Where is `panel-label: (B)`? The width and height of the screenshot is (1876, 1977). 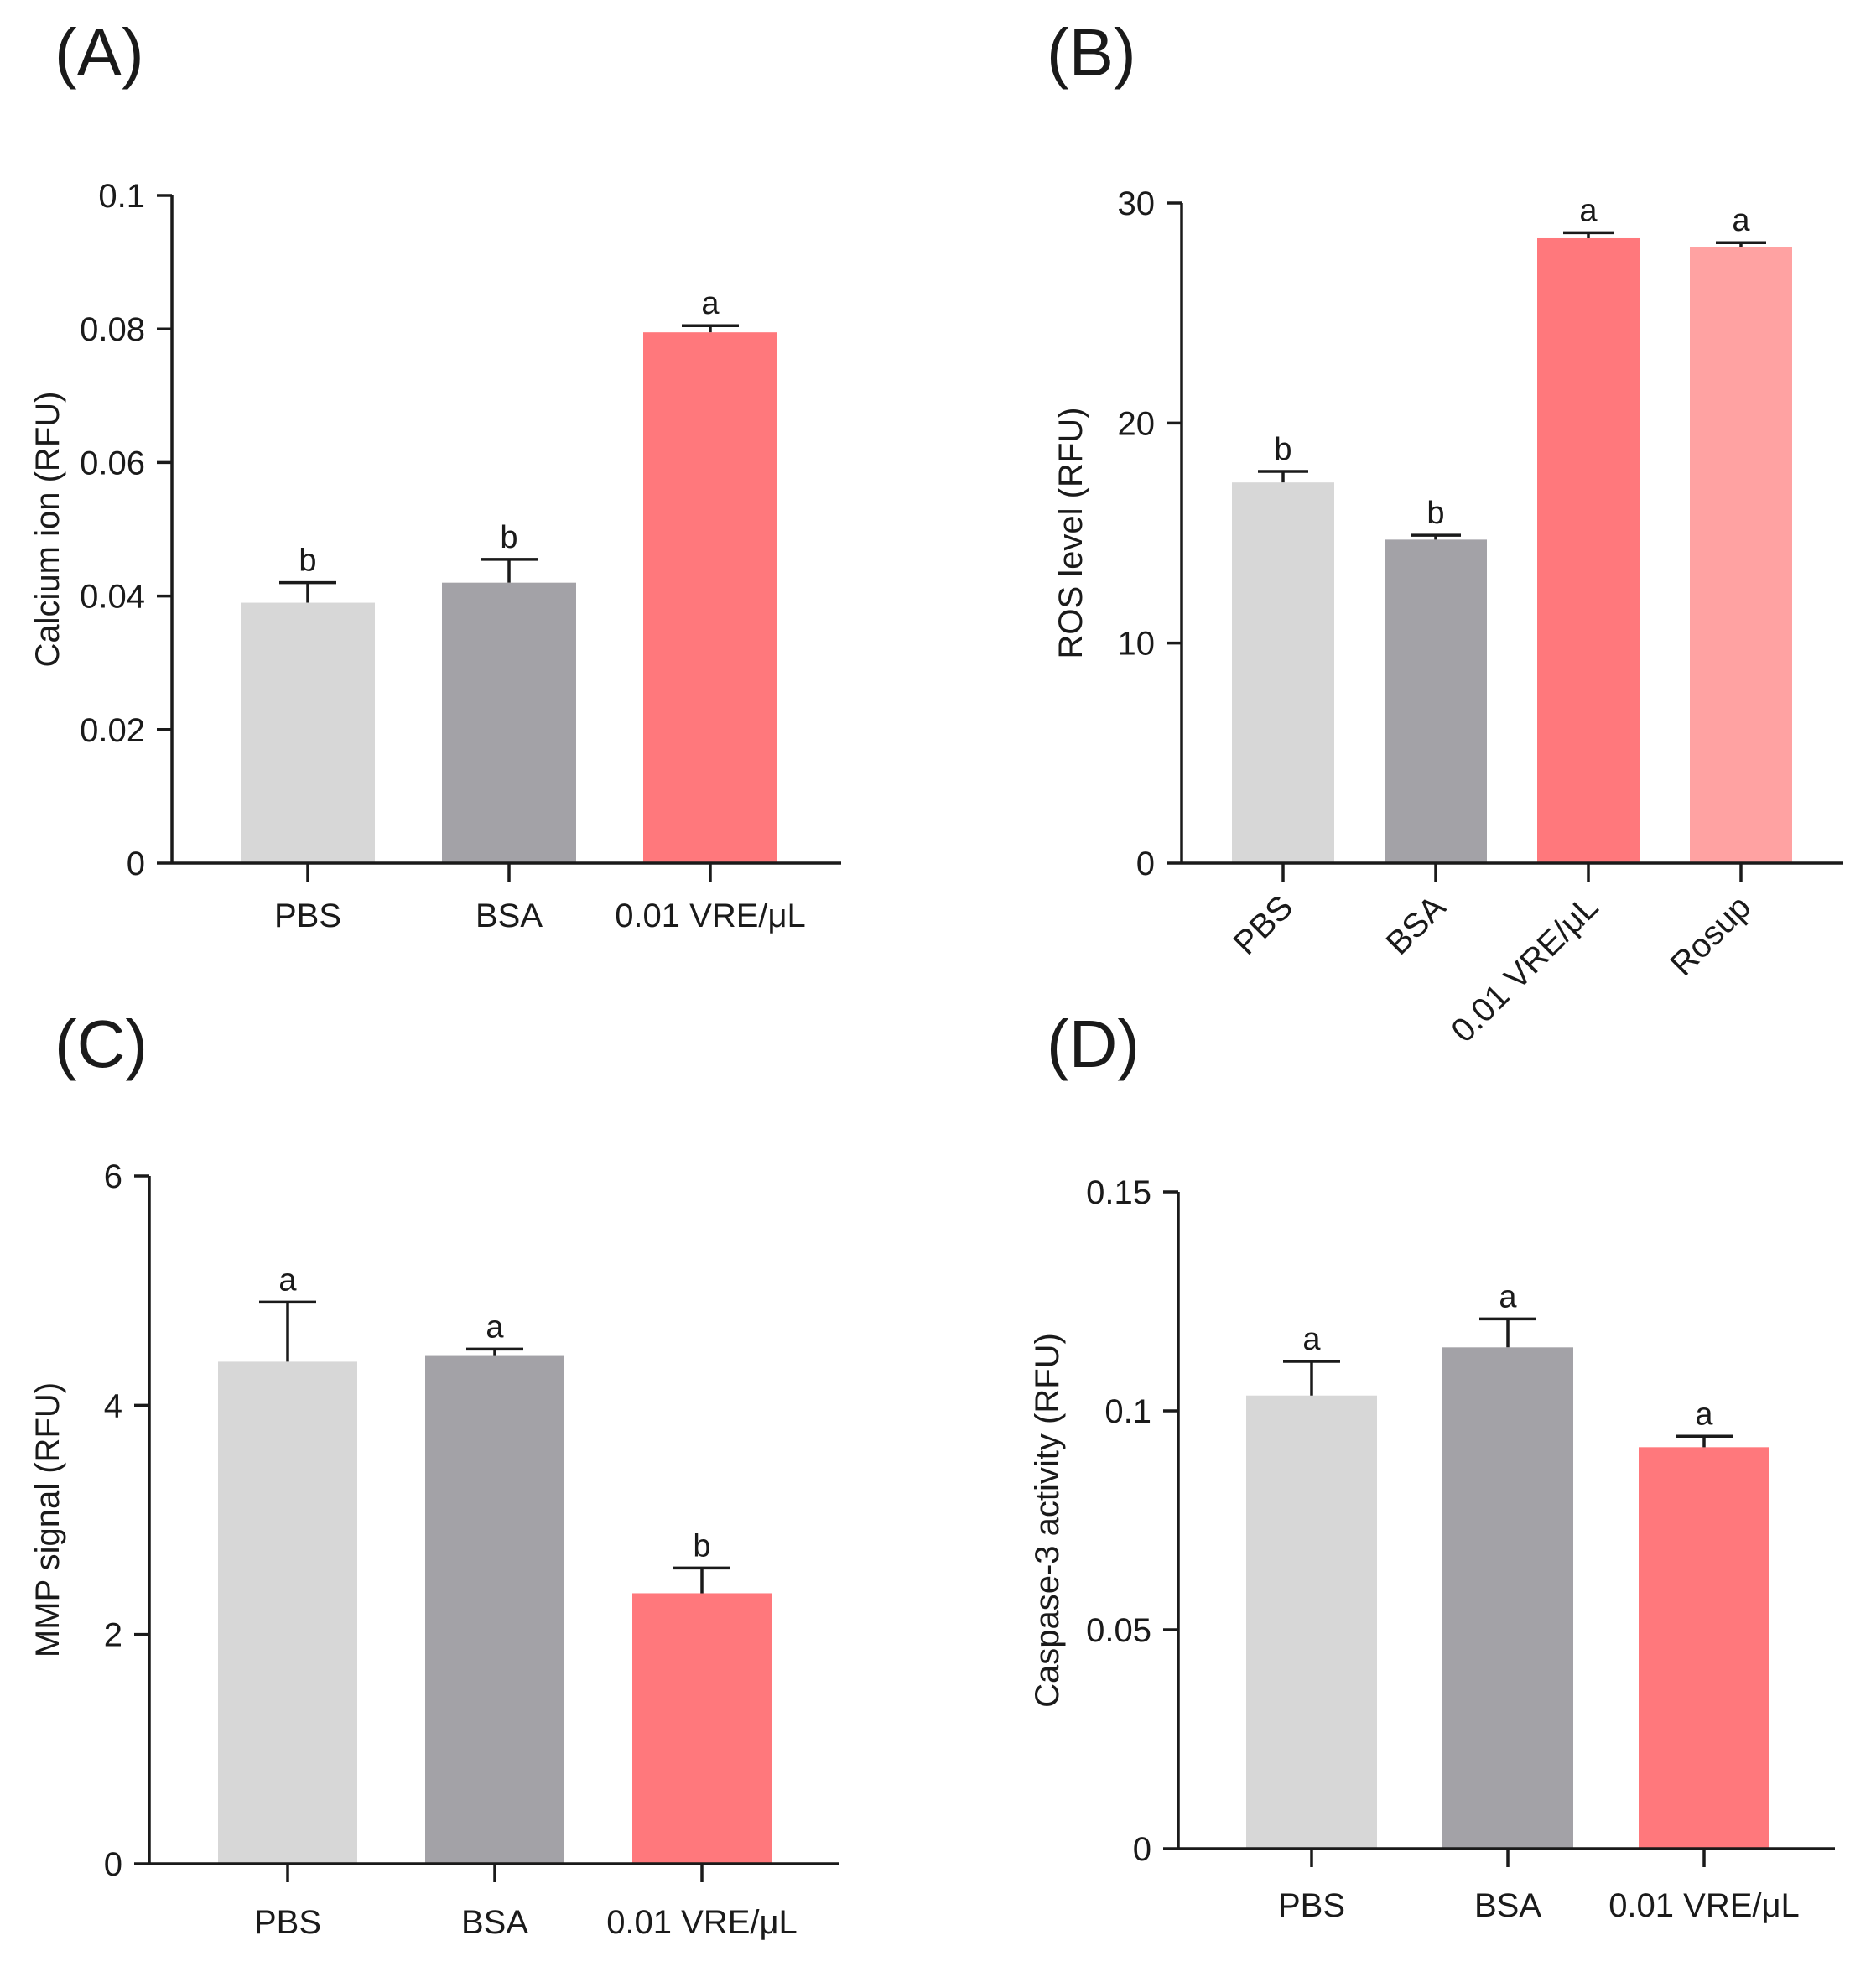
panel-label: (B) is located at coordinates (1091, 53).